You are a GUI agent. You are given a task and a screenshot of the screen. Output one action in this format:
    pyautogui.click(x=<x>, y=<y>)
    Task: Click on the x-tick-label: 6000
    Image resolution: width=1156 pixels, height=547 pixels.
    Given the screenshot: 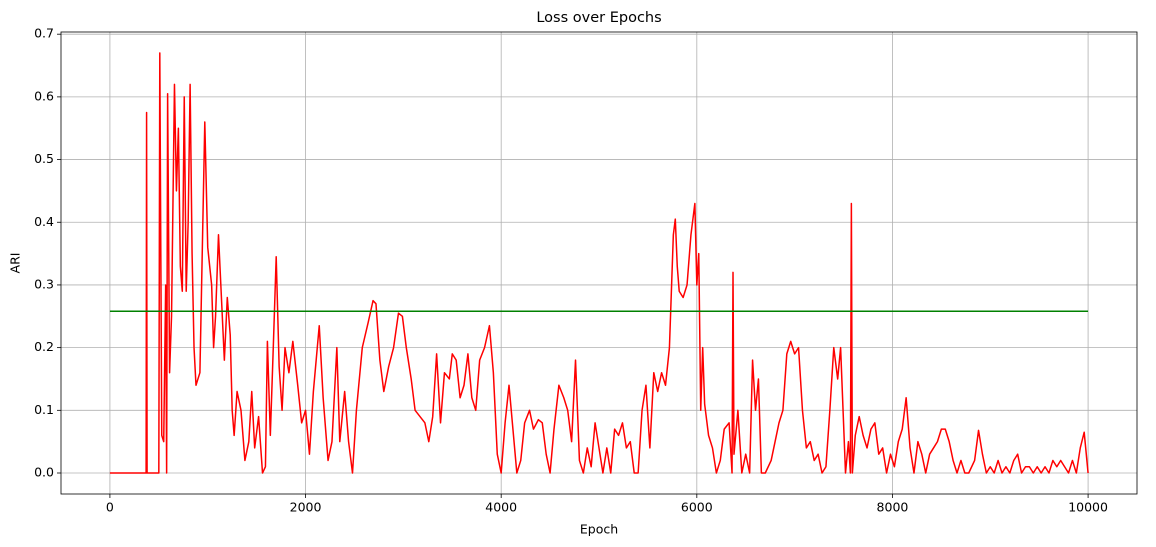 What is the action you would take?
    pyautogui.click(x=697, y=507)
    